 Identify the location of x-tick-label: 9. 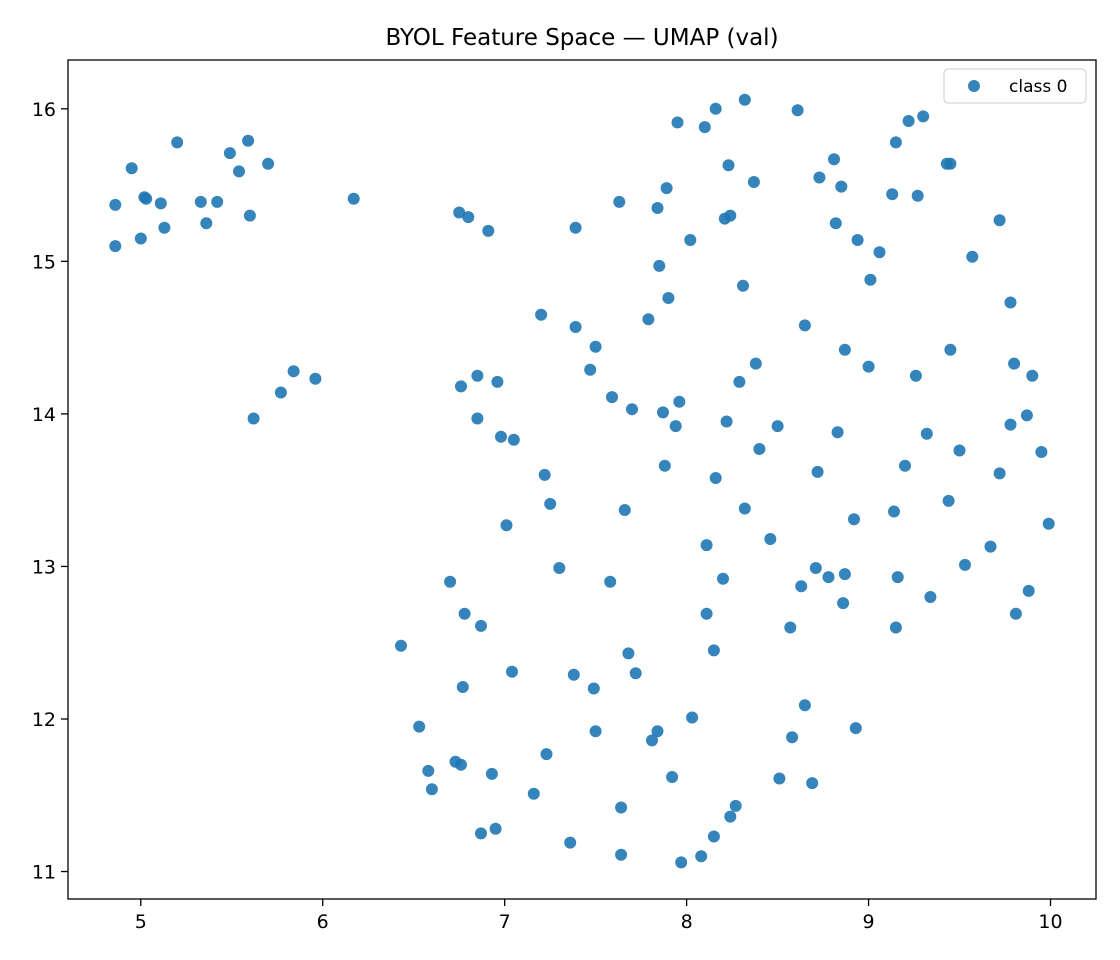
(869, 922).